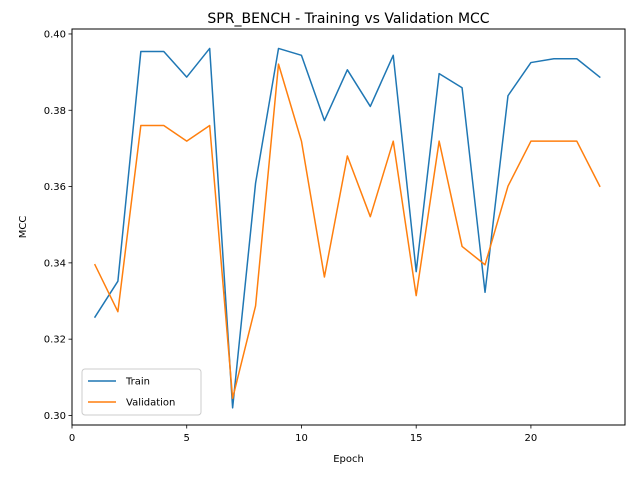  I want to click on legend-label-validation: Validation, so click(150, 403).